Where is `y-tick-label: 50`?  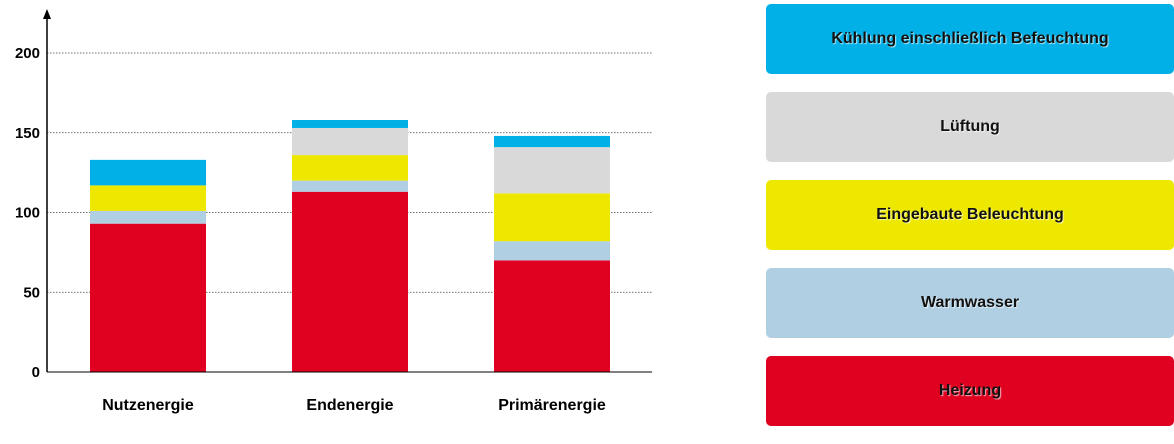
y-tick-label: 50 is located at coordinates (31, 292).